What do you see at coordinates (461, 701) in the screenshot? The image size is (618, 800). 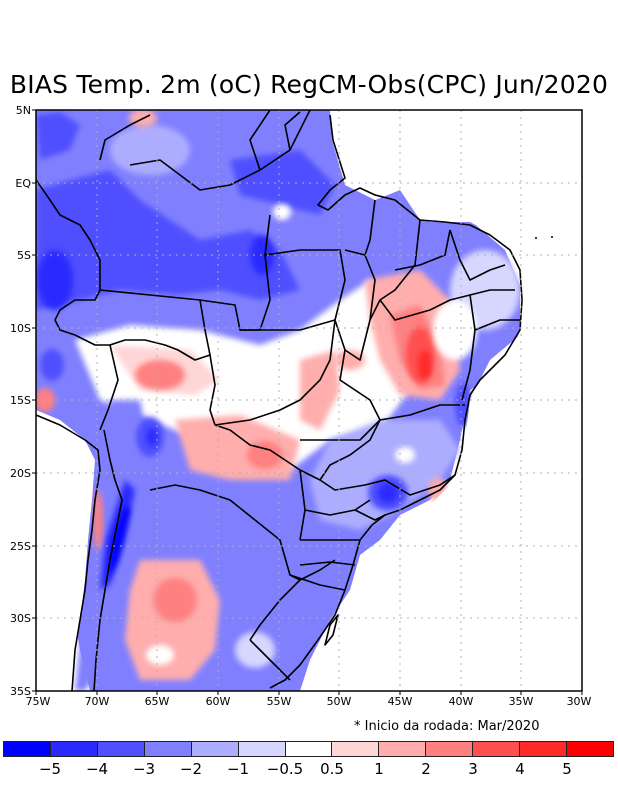 I see `lon-label: 40W` at bounding box center [461, 701].